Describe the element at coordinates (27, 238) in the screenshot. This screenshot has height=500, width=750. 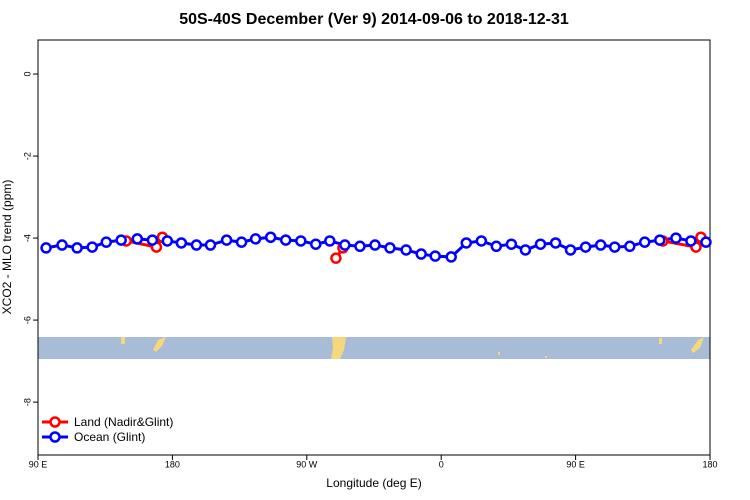
I see `y-tick-label: -4` at that location.